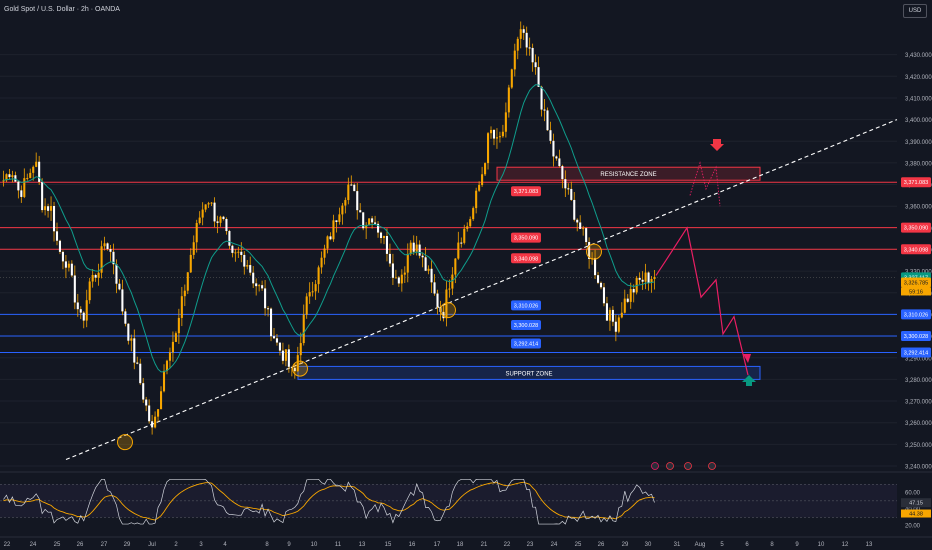  I want to click on x-tick-label: 6, so click(747, 545).